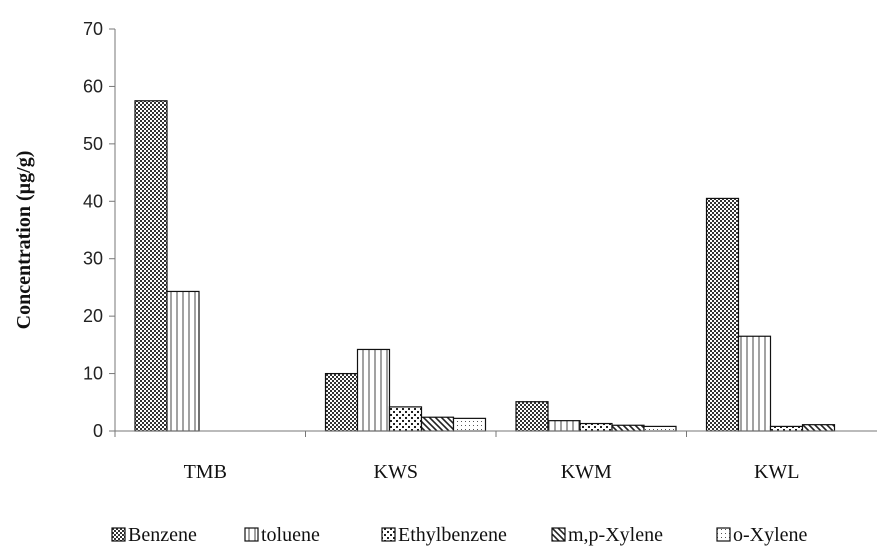  What do you see at coordinates (162, 535) in the screenshot?
I see `legend-label: Benzene` at bounding box center [162, 535].